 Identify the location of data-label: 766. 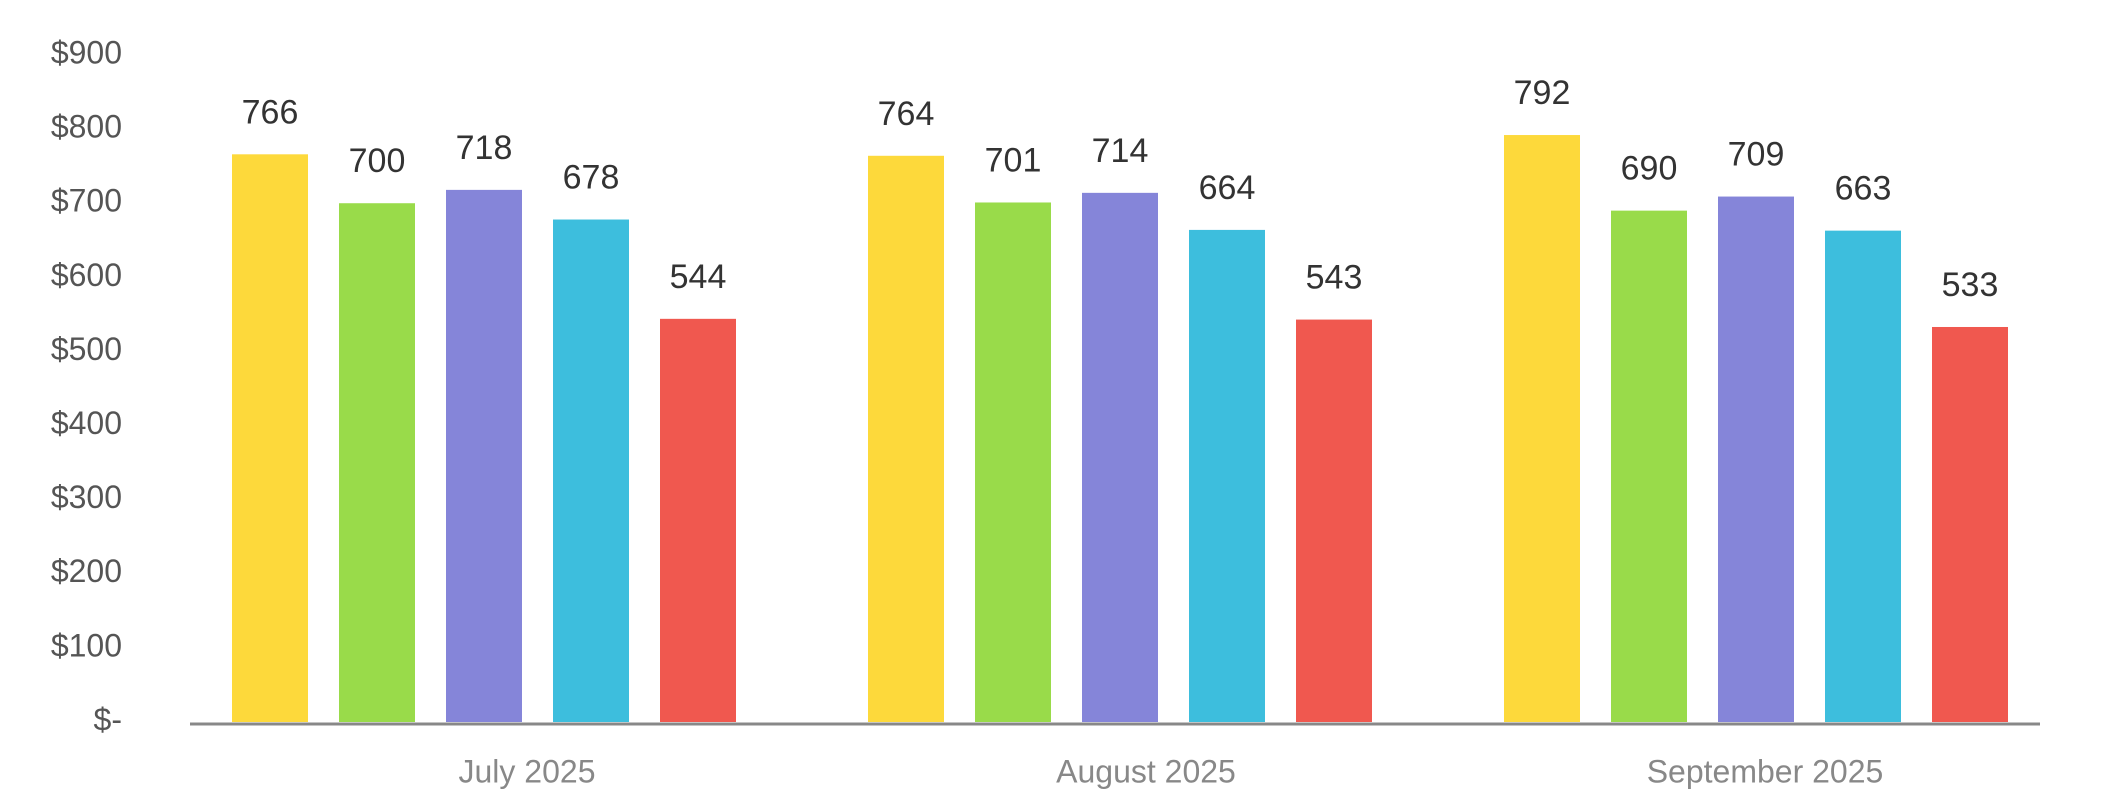
(270, 112).